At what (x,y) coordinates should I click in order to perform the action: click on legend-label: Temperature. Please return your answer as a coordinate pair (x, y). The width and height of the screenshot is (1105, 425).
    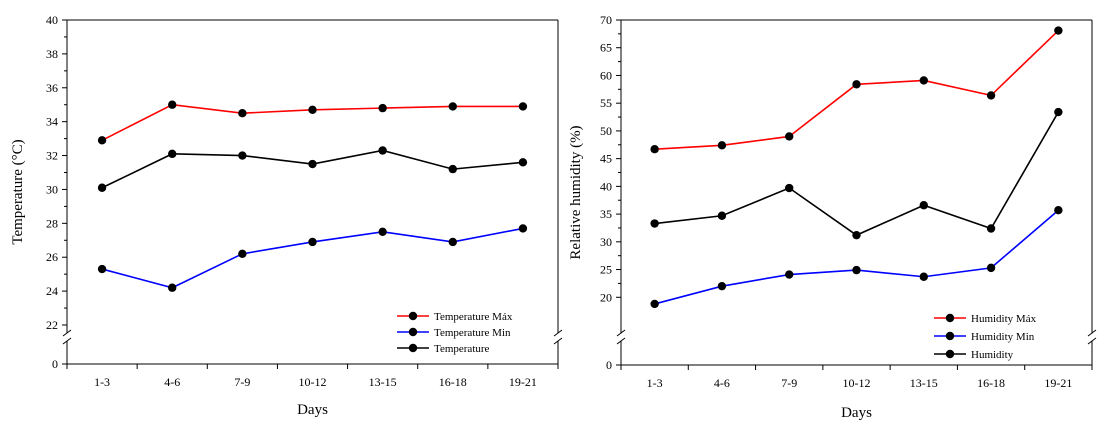
    Looking at the image, I should click on (462, 349).